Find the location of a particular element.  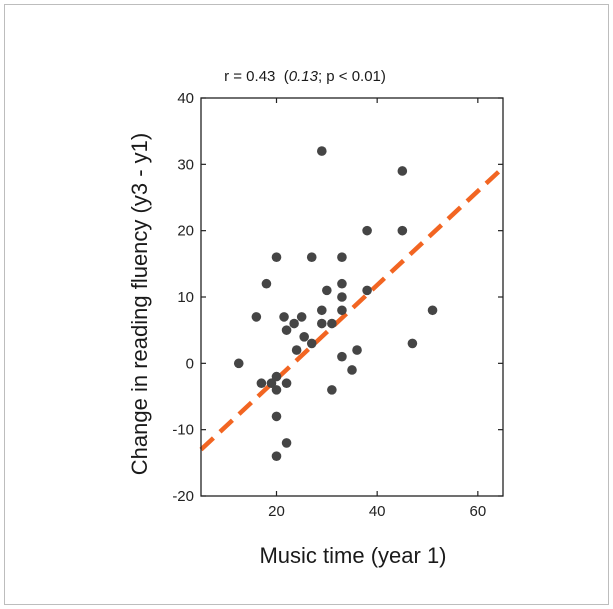

x-tick-label: 60 is located at coordinates (477, 511).